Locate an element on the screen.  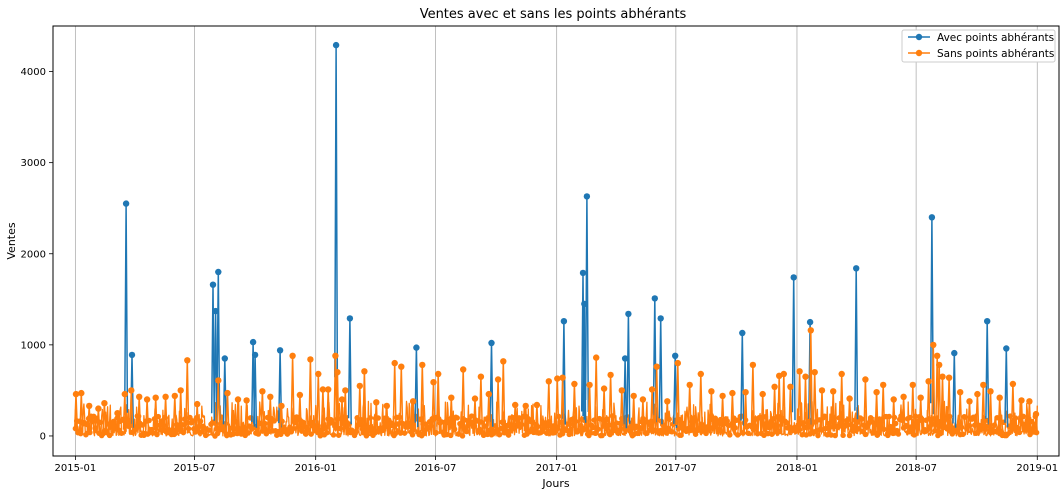
y-axis-ticks: 0 1000 2000 3000 4000 is located at coordinates (37, 254).